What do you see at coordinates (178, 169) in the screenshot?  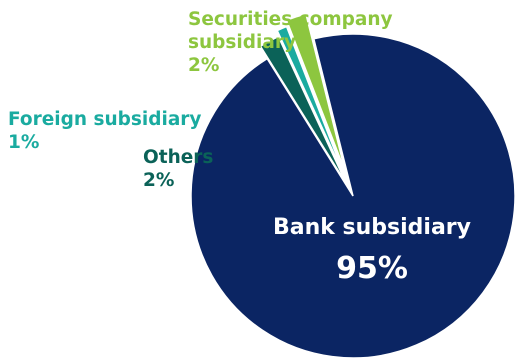 I see `label-others: Others 2%` at bounding box center [178, 169].